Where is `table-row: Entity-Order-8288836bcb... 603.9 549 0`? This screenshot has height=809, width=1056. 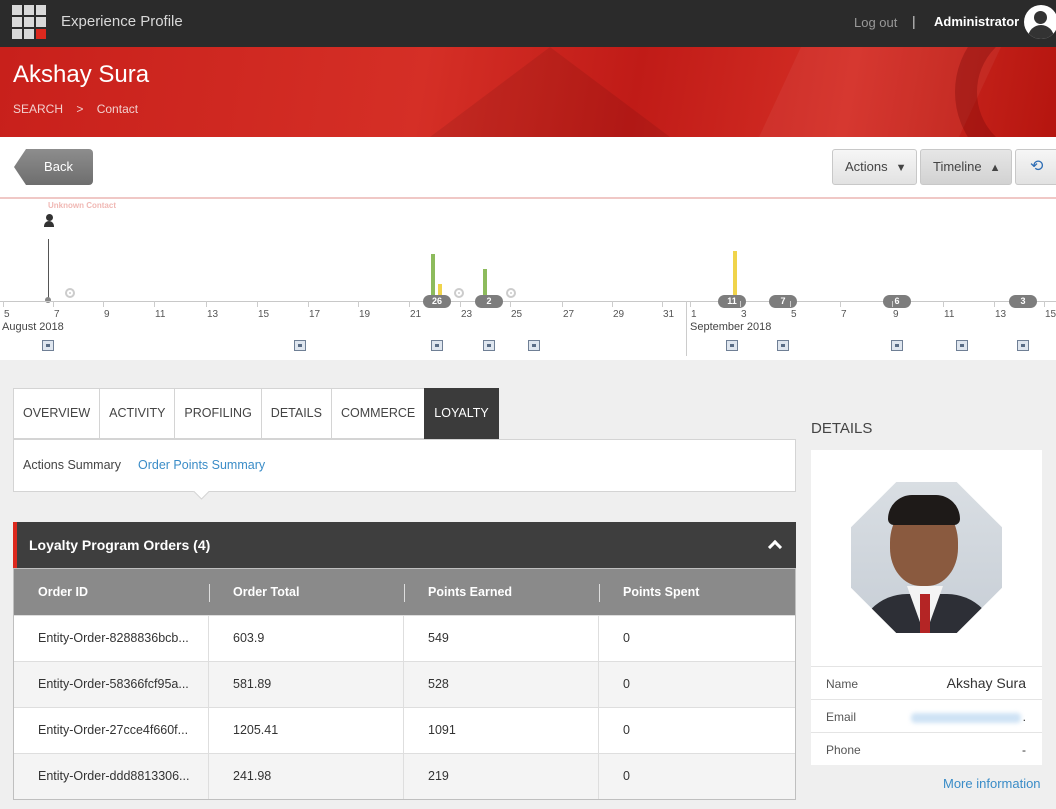 table-row: Entity-Order-8288836bcb... 603.9 549 0 is located at coordinates (404, 638).